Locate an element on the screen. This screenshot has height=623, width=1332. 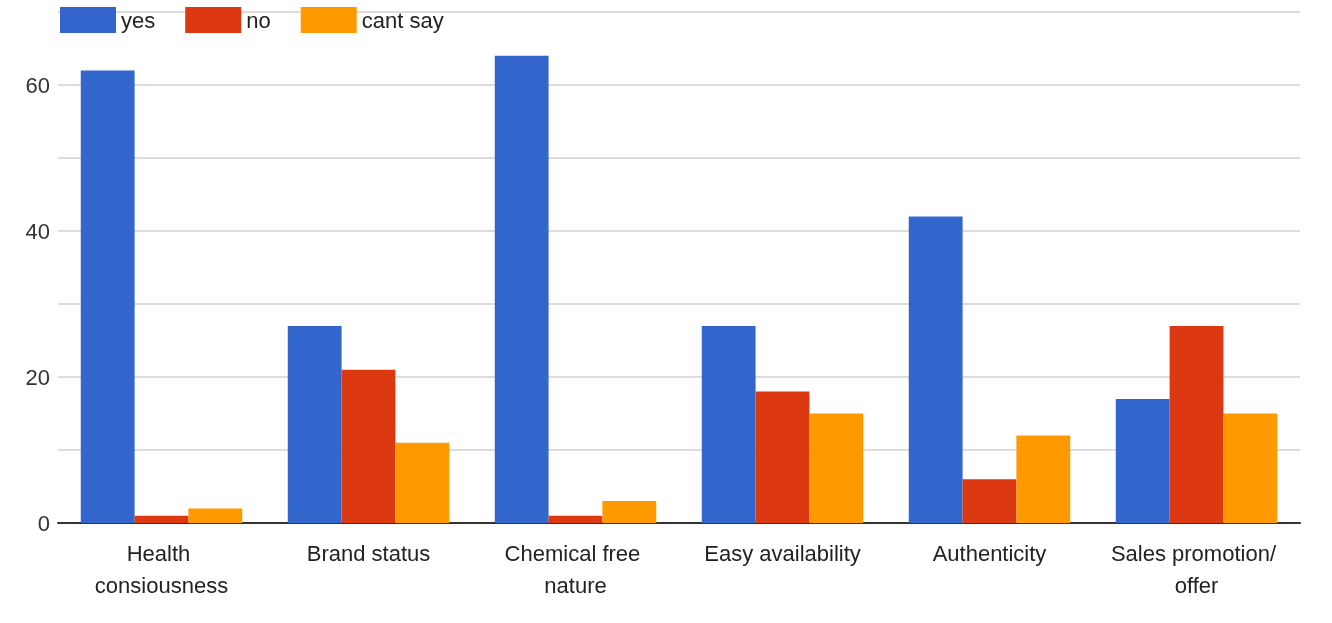
legend-label: yes is located at coordinates (138, 20).